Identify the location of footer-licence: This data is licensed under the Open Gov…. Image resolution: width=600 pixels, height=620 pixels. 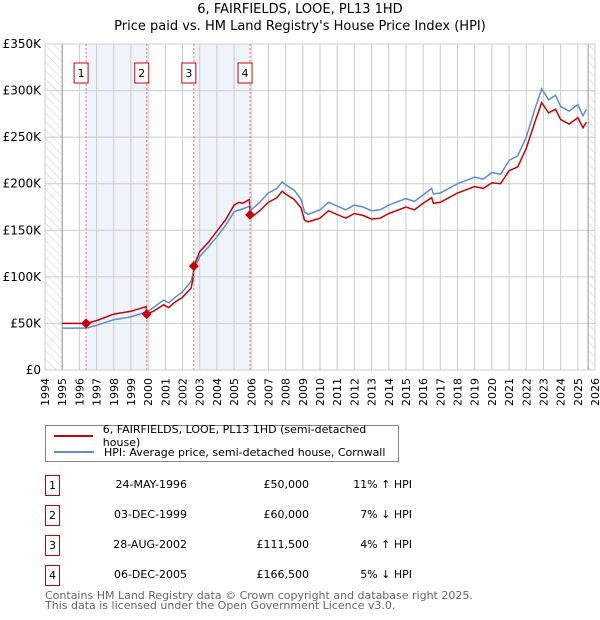
(220, 605).